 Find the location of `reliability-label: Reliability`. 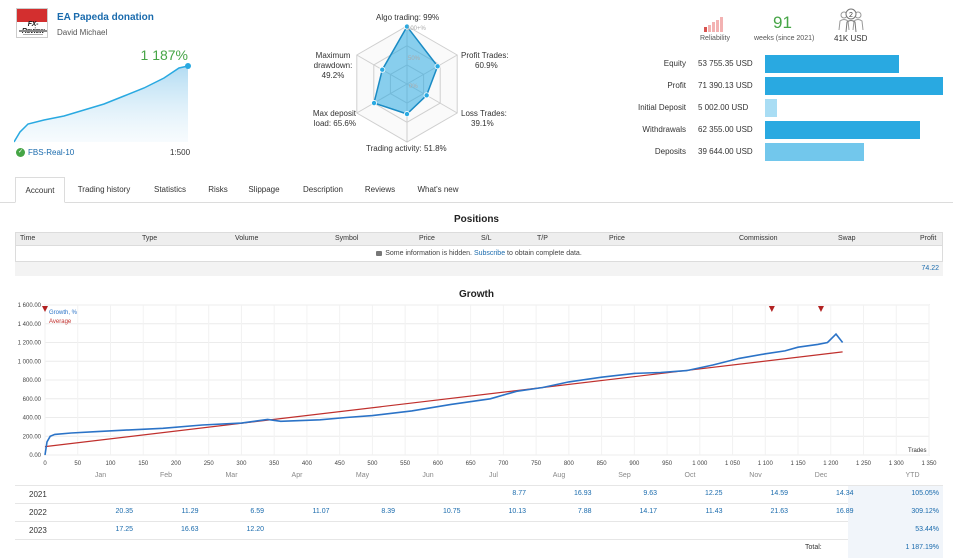

reliability-label: Reliability is located at coordinates (715, 38).